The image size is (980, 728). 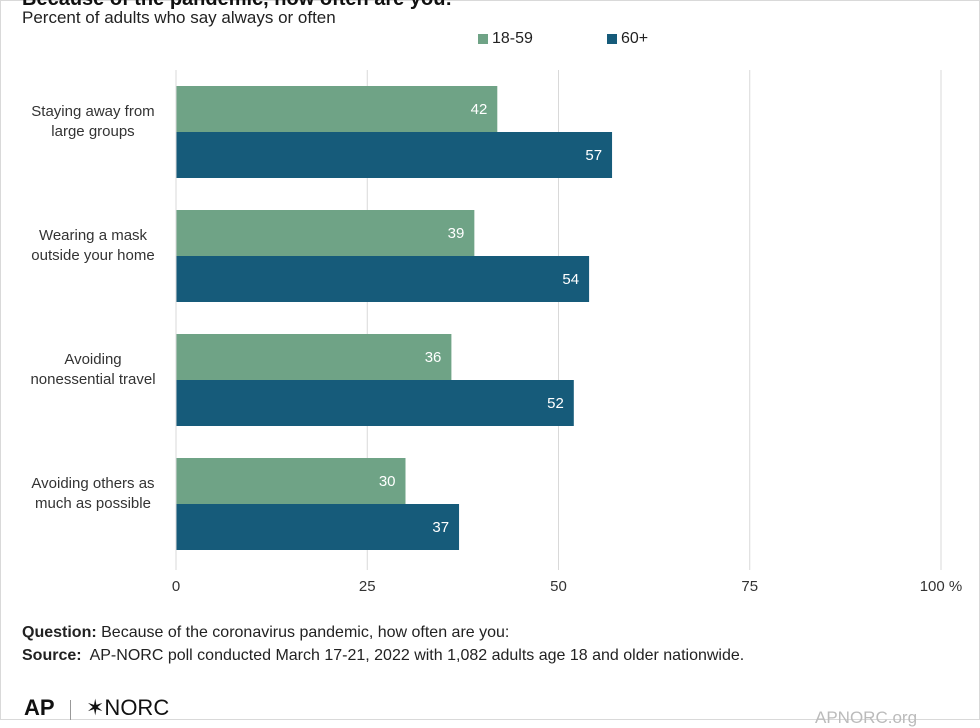 What do you see at coordinates (70, 710) in the screenshot?
I see `logo-divider` at bounding box center [70, 710].